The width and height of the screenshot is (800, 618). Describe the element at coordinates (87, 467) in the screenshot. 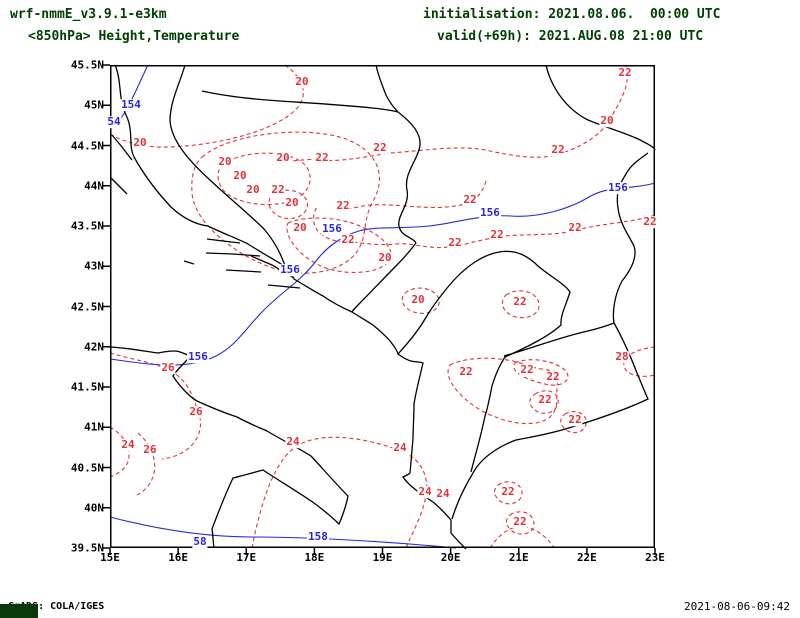

I see `y-axis-tick-label: 40.5N` at that location.